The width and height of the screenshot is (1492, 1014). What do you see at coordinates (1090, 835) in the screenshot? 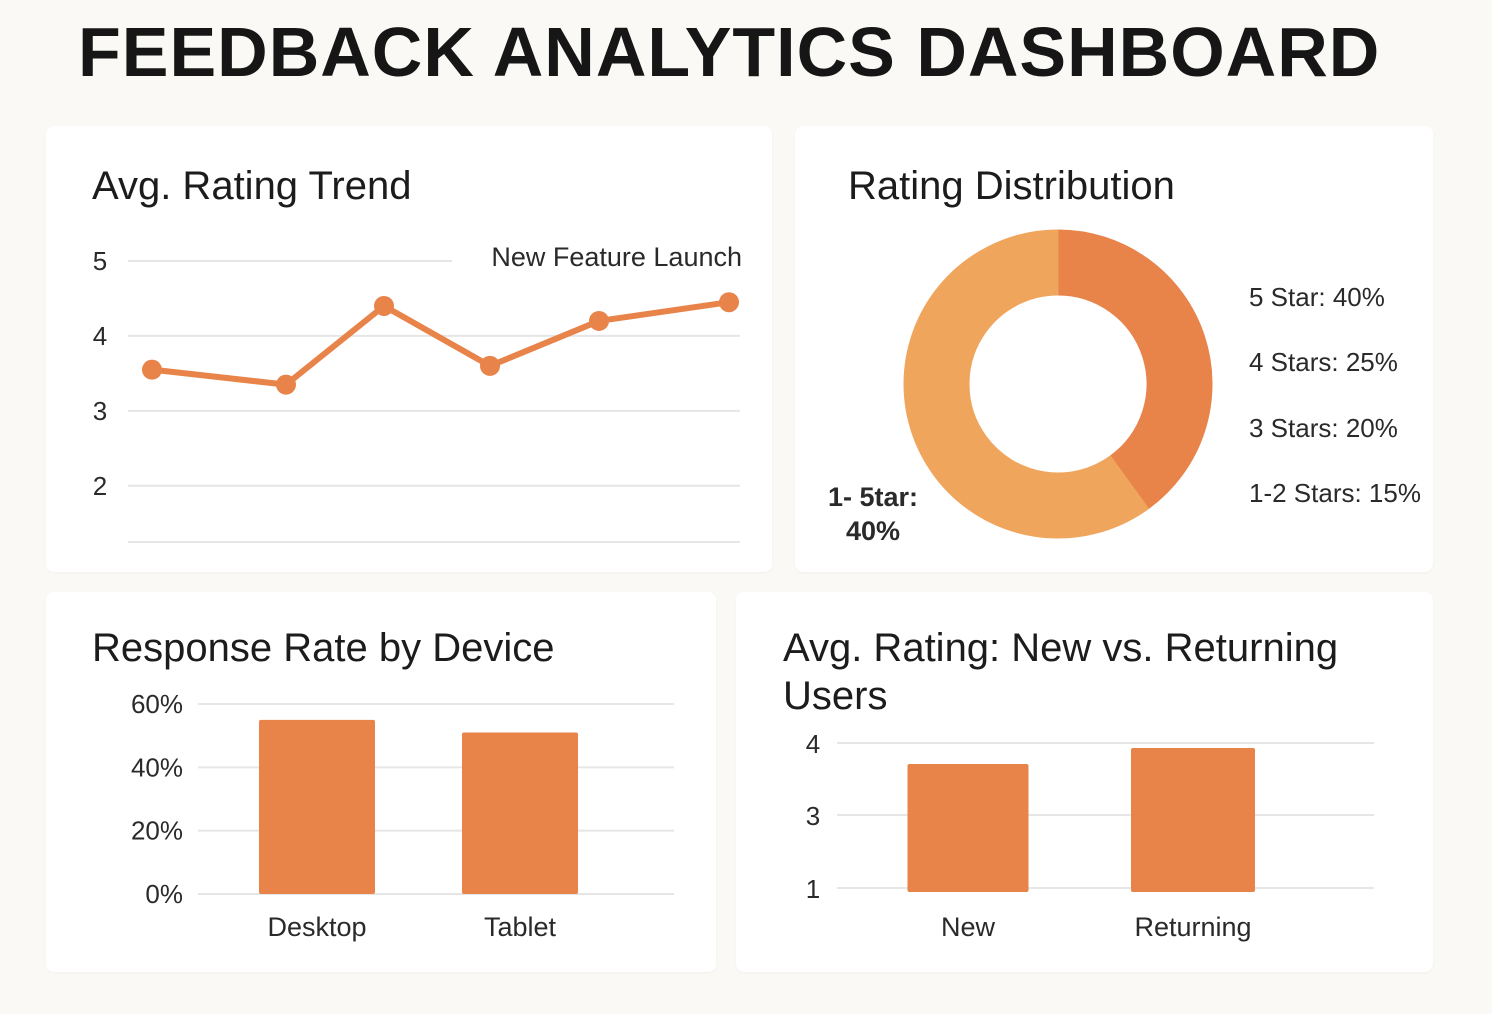
I see `new-vs-returning-chart: 4 3 1 New Returning` at bounding box center [1090, 835].